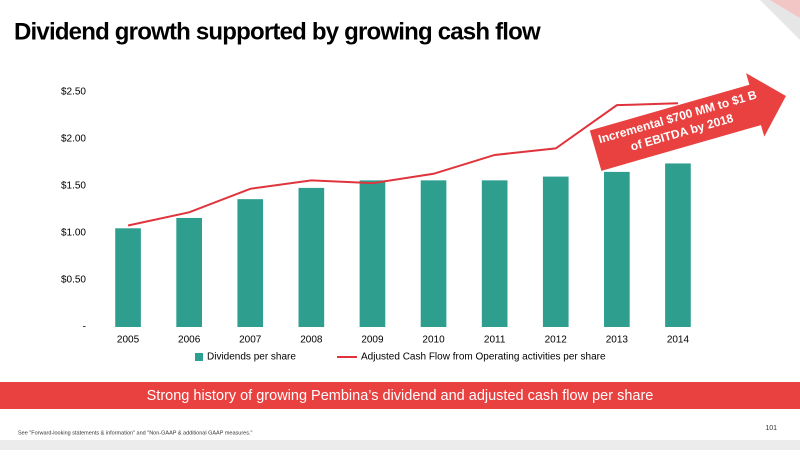 Image resolution: width=800 pixels, height=455 pixels. What do you see at coordinates (617, 340) in the screenshot?
I see `x-tick-label: 2013` at bounding box center [617, 340].